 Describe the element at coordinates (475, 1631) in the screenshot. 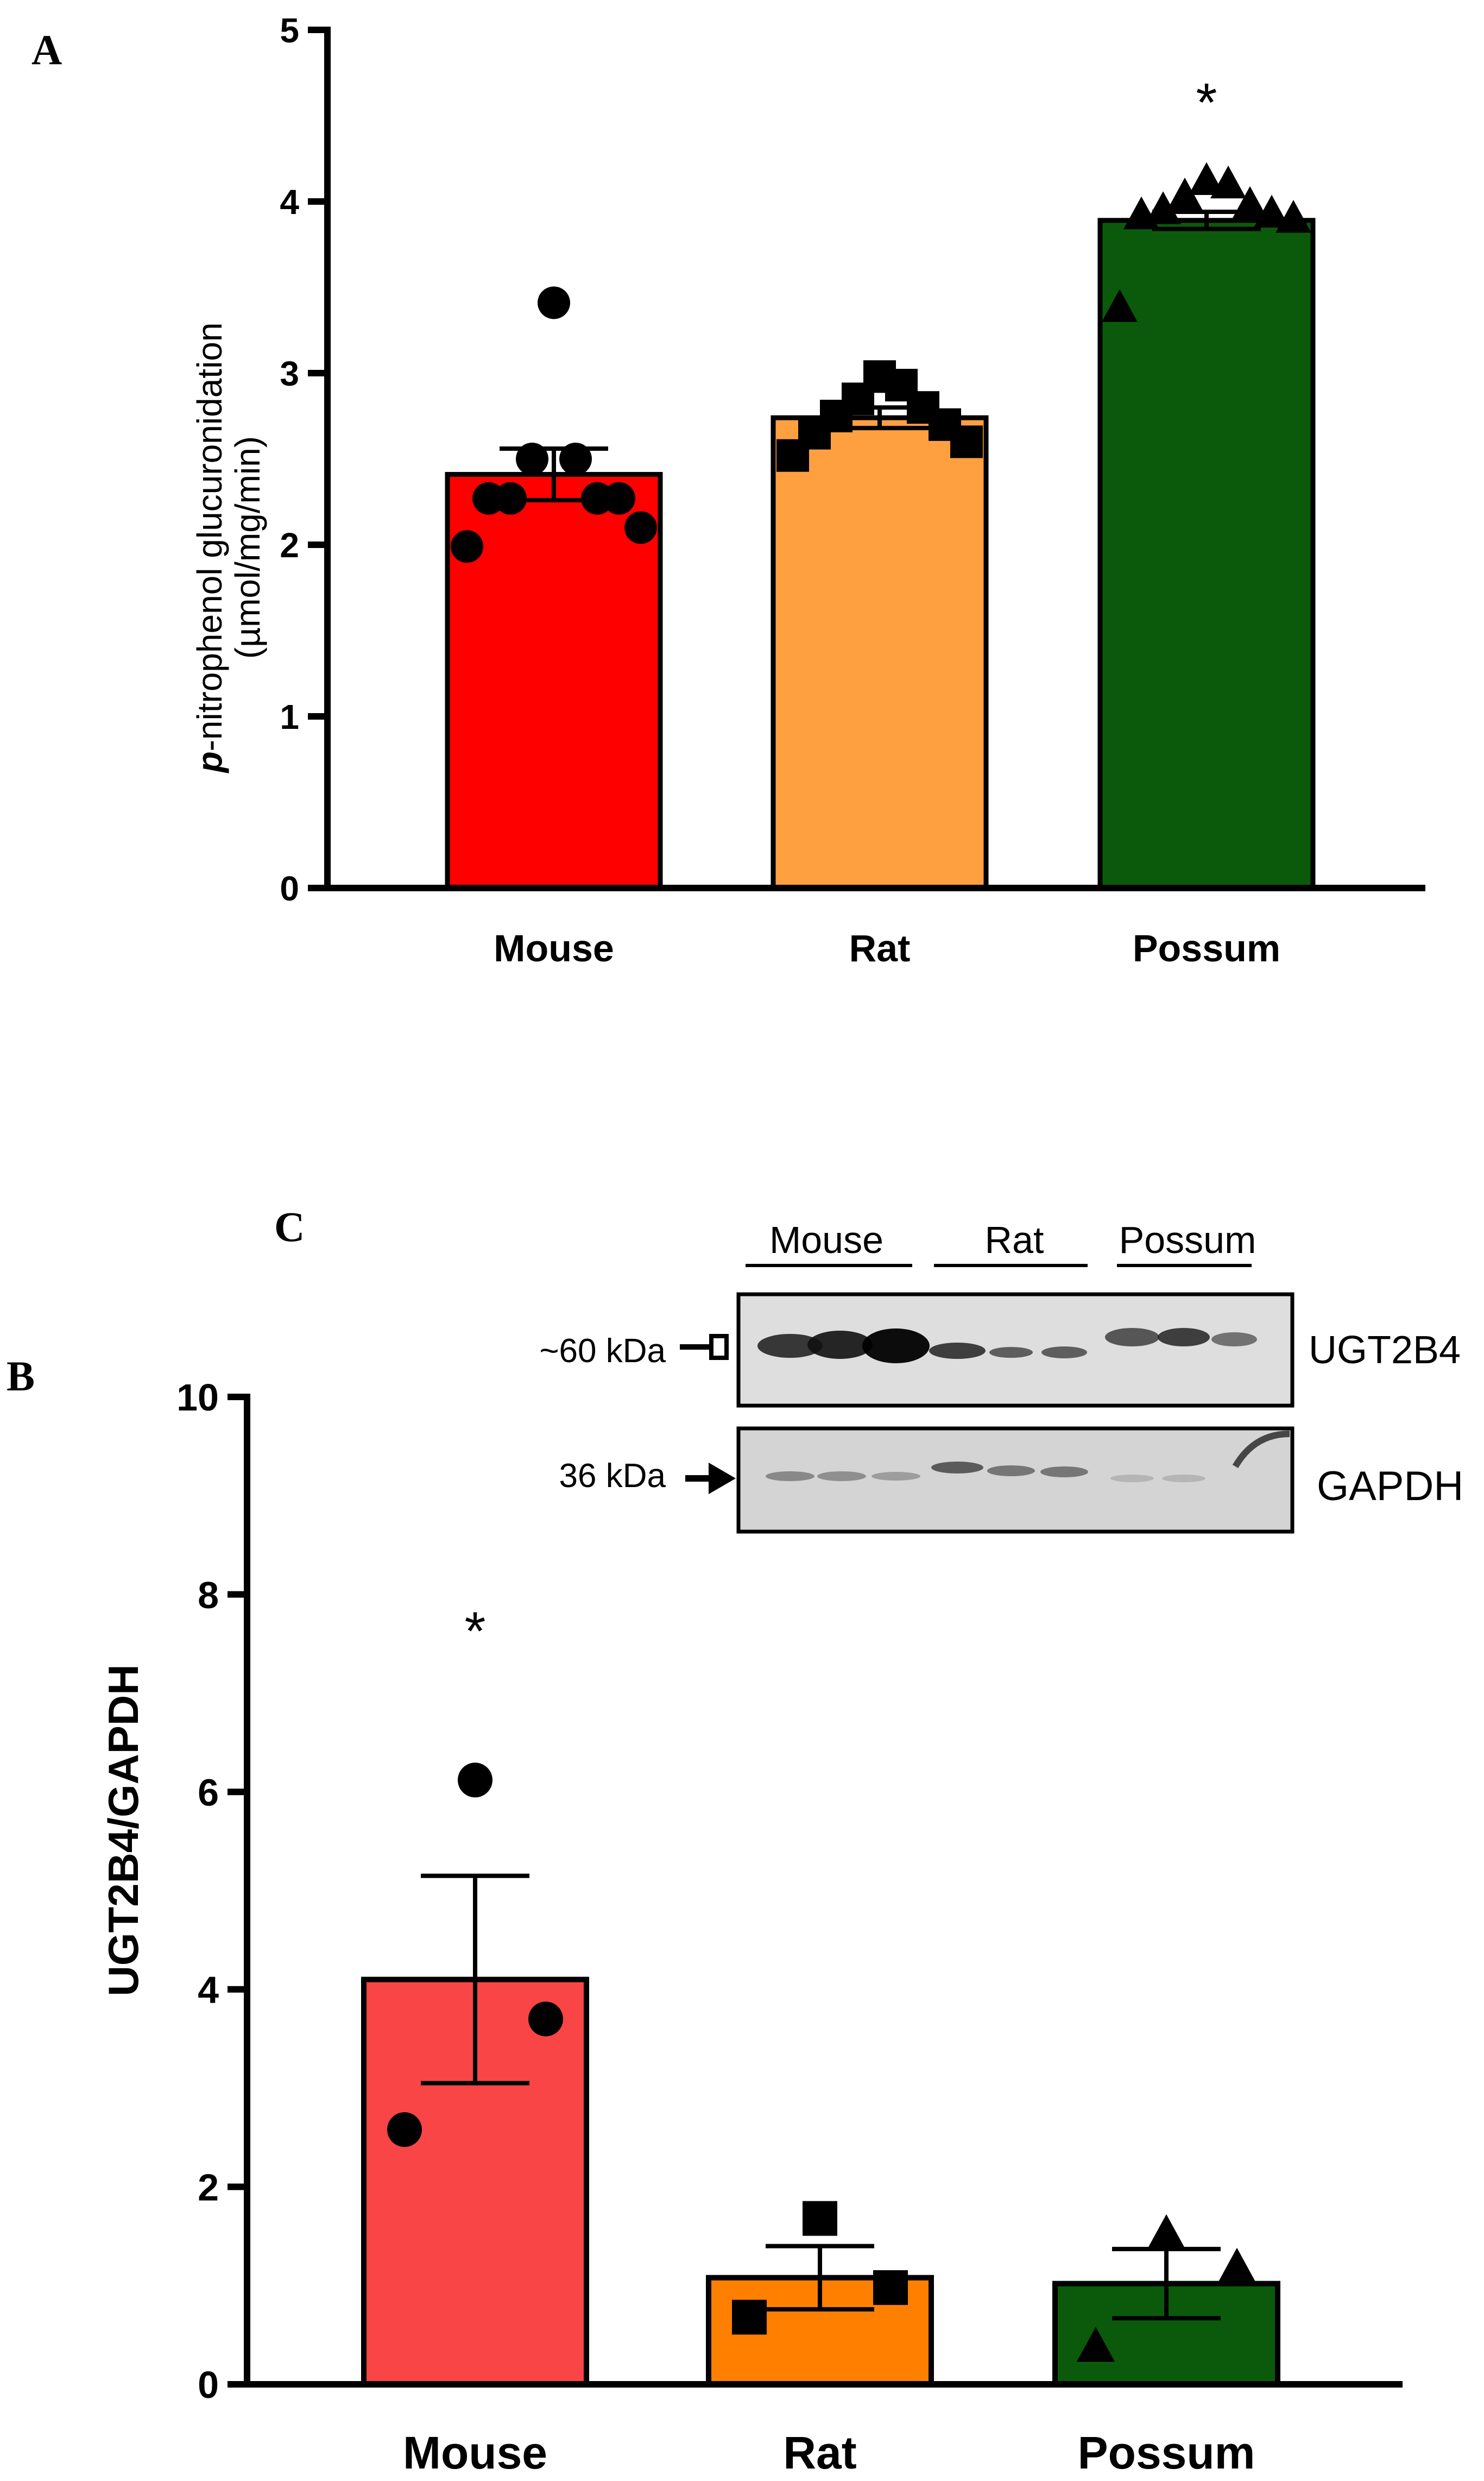

I see `significance-marker-mouse: *` at that location.